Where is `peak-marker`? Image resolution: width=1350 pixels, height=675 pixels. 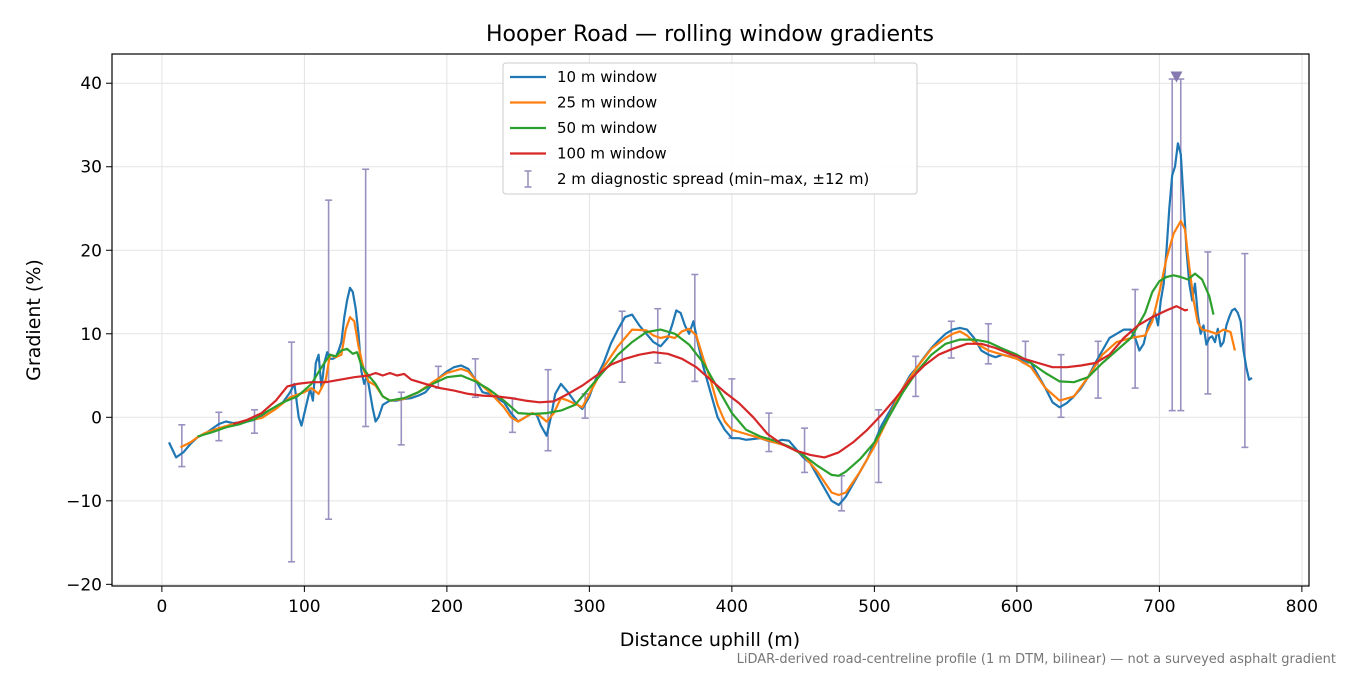 peak-marker is located at coordinates (1176, 77).